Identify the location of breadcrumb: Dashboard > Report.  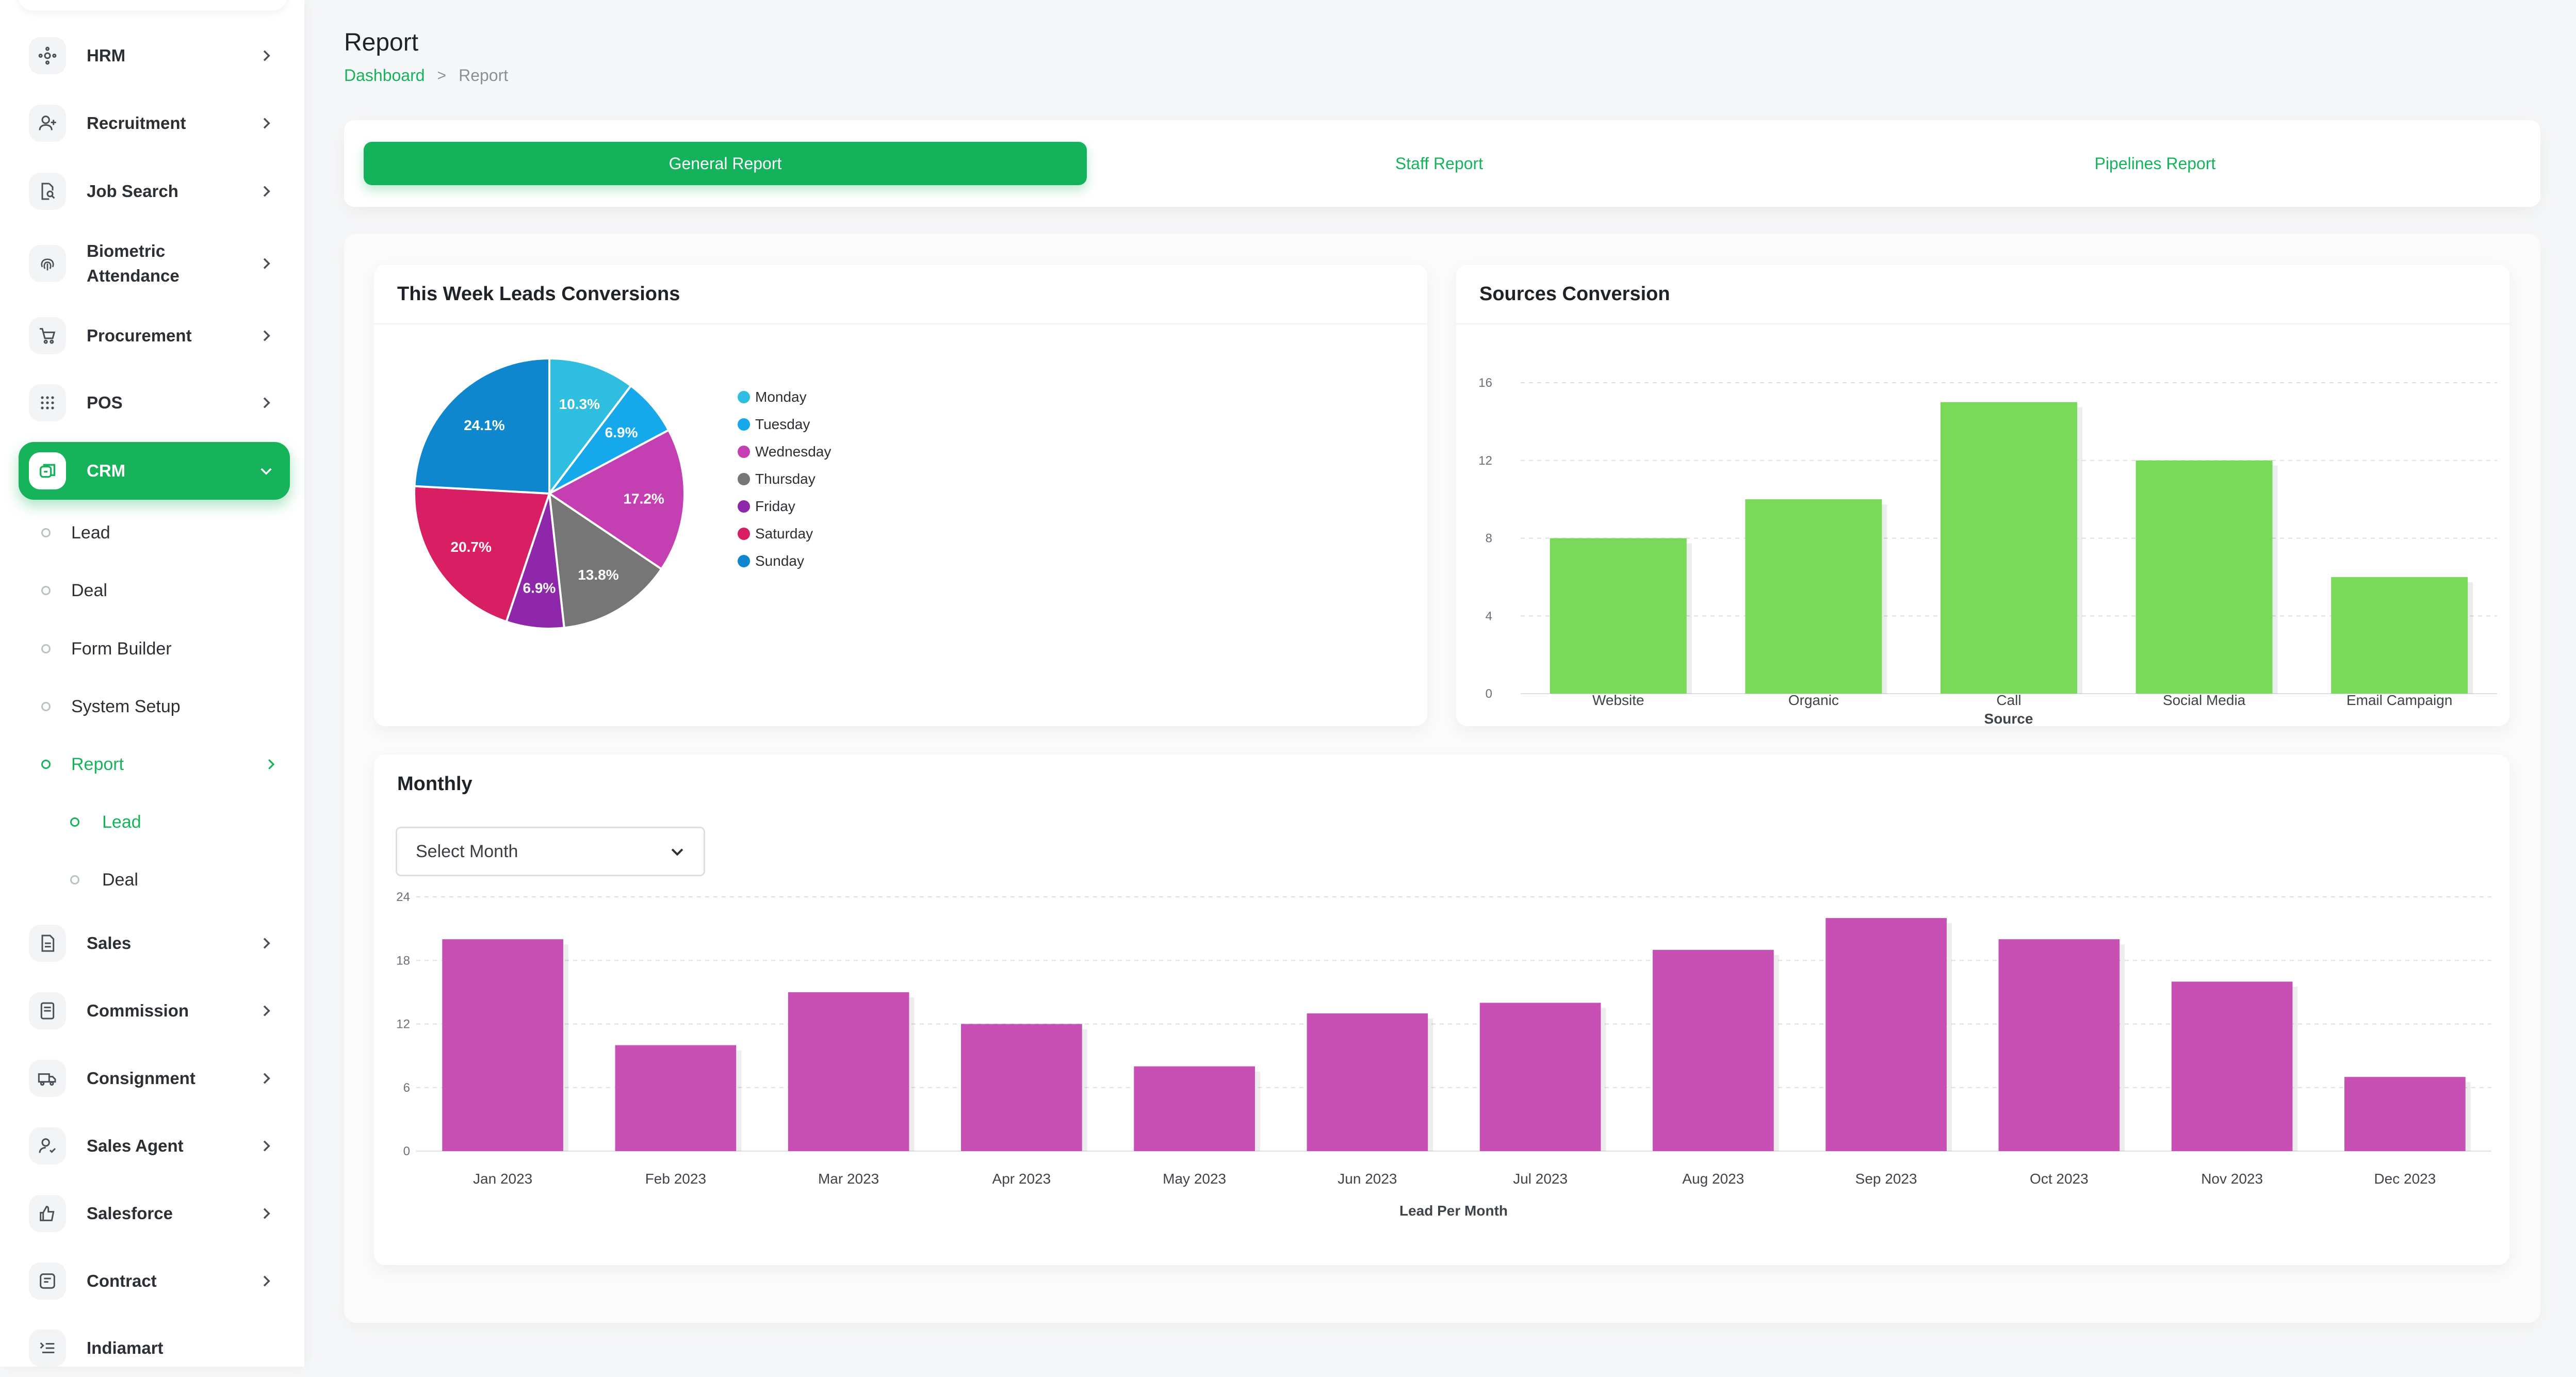
(426, 75).